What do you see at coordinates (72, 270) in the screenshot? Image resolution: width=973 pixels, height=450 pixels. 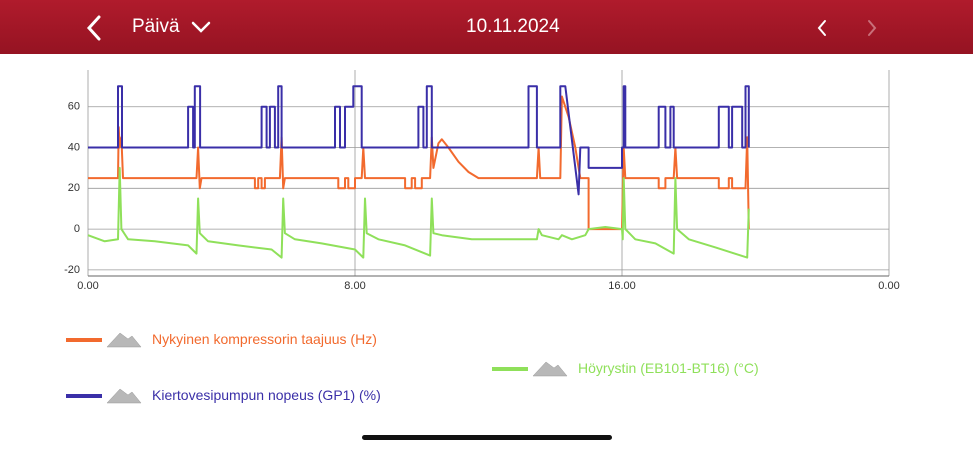 I see `y-tick-label: -20` at bounding box center [72, 270].